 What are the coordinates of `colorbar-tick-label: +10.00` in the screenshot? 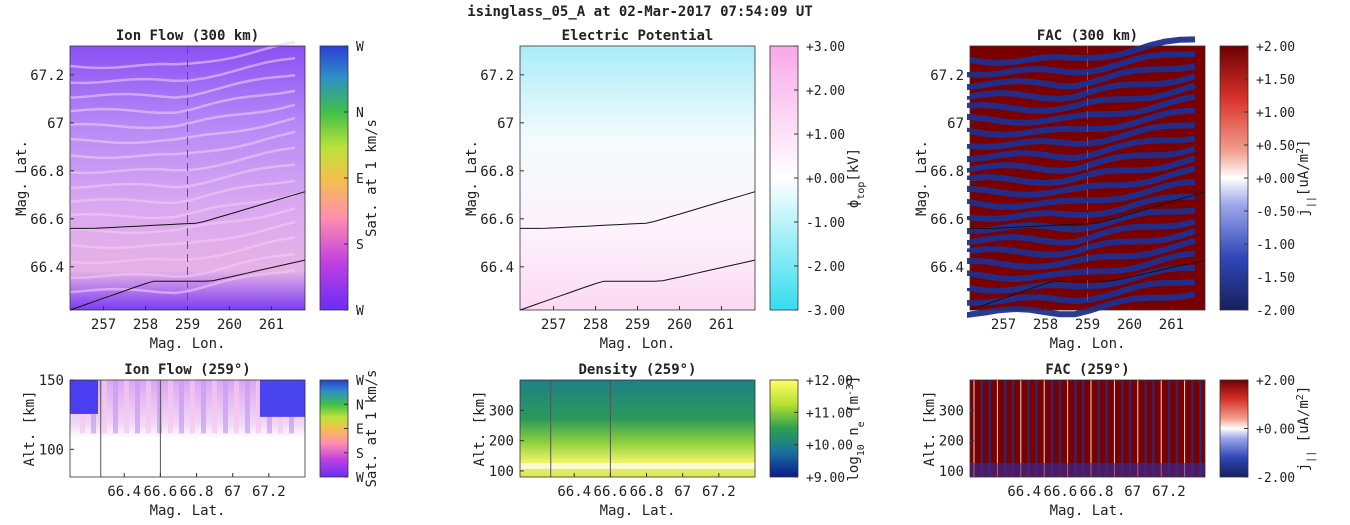 It's located at (829, 446).